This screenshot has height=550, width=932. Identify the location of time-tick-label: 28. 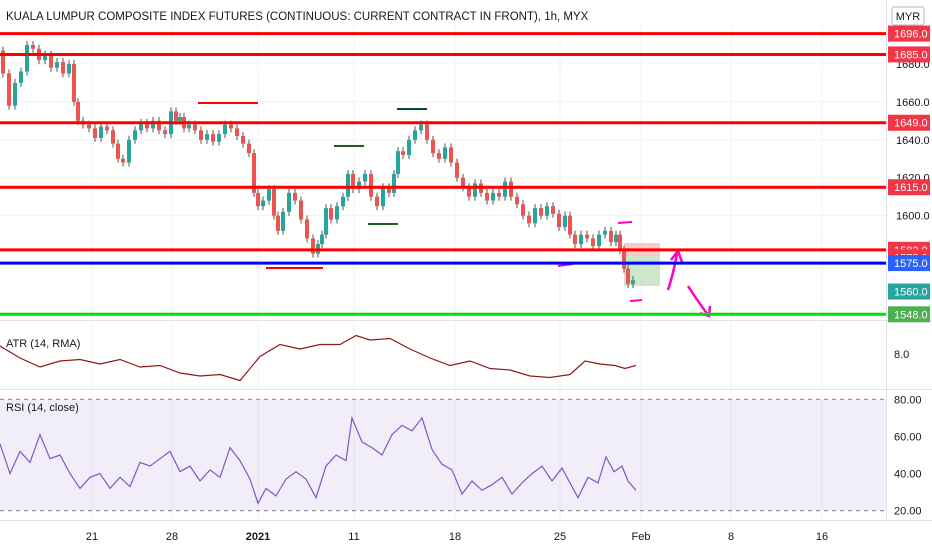
(172, 537).